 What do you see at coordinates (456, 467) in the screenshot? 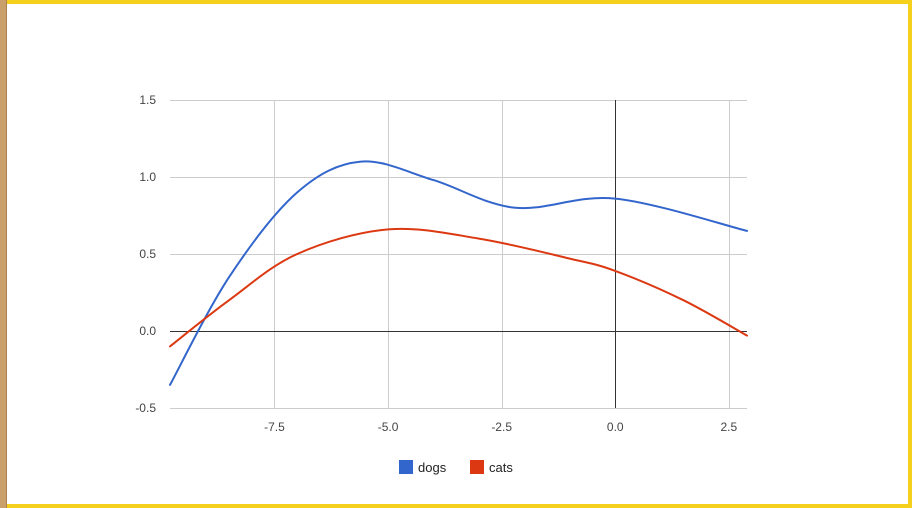
I see `legend: dogs cats` at bounding box center [456, 467].